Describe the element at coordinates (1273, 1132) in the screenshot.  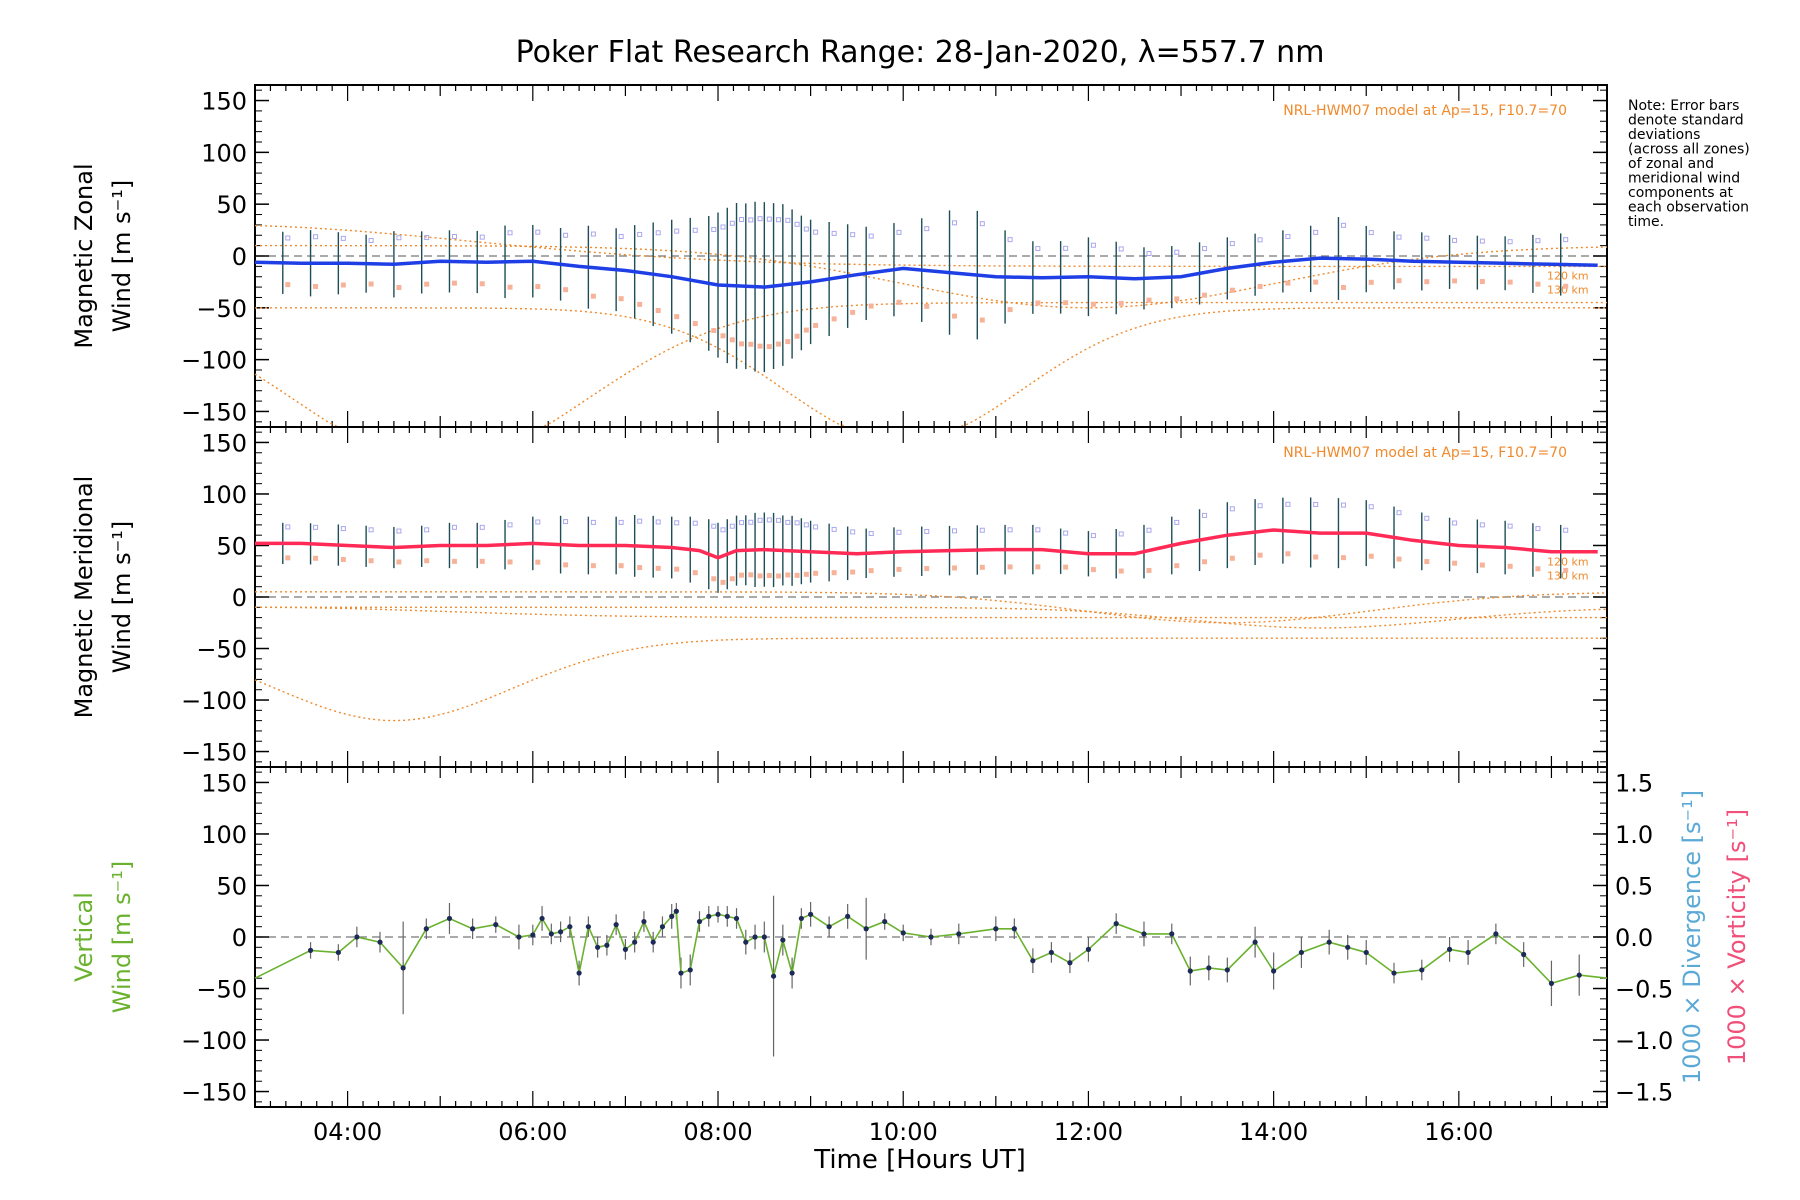
I see `x-tick-label: 14:00` at that location.